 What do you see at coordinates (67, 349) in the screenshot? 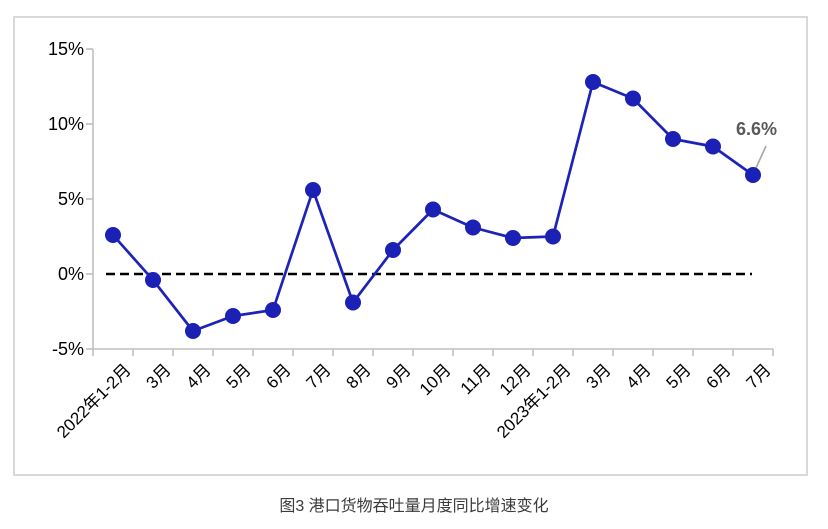
I see `y-axis-tick-label: -5%` at bounding box center [67, 349].